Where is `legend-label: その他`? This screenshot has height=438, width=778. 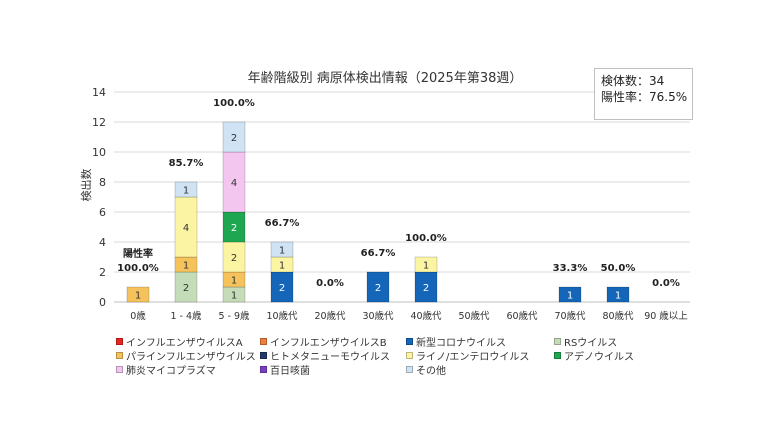 legend-label: その他 is located at coordinates (431, 371).